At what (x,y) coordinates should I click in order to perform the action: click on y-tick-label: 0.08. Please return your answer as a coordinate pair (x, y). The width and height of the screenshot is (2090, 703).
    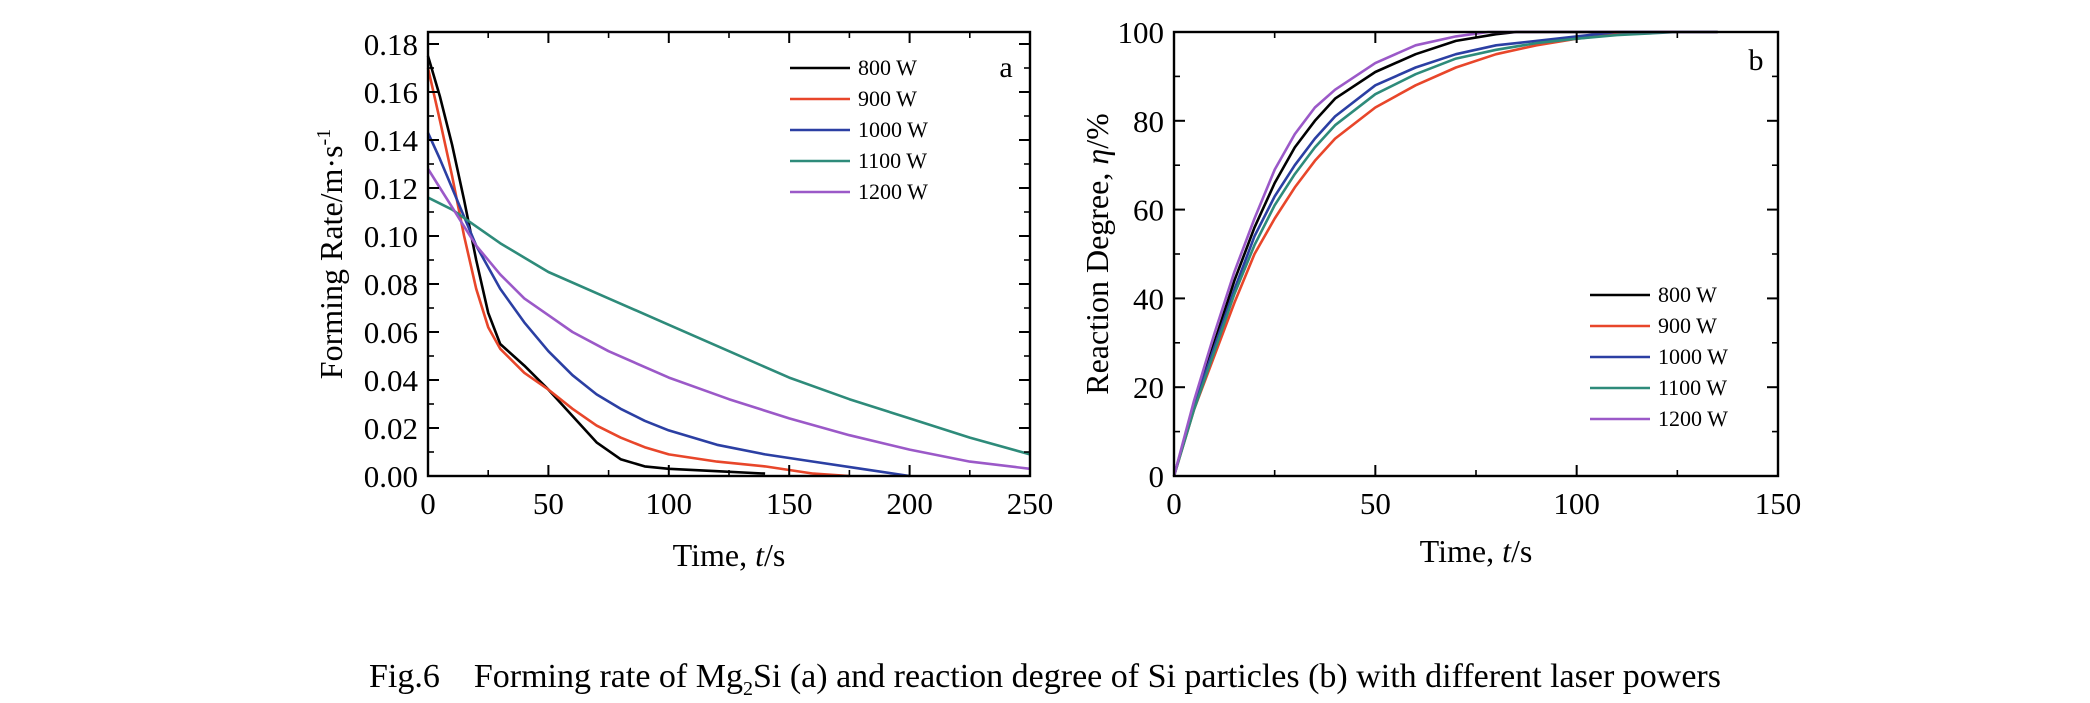
    Looking at the image, I should click on (391, 284).